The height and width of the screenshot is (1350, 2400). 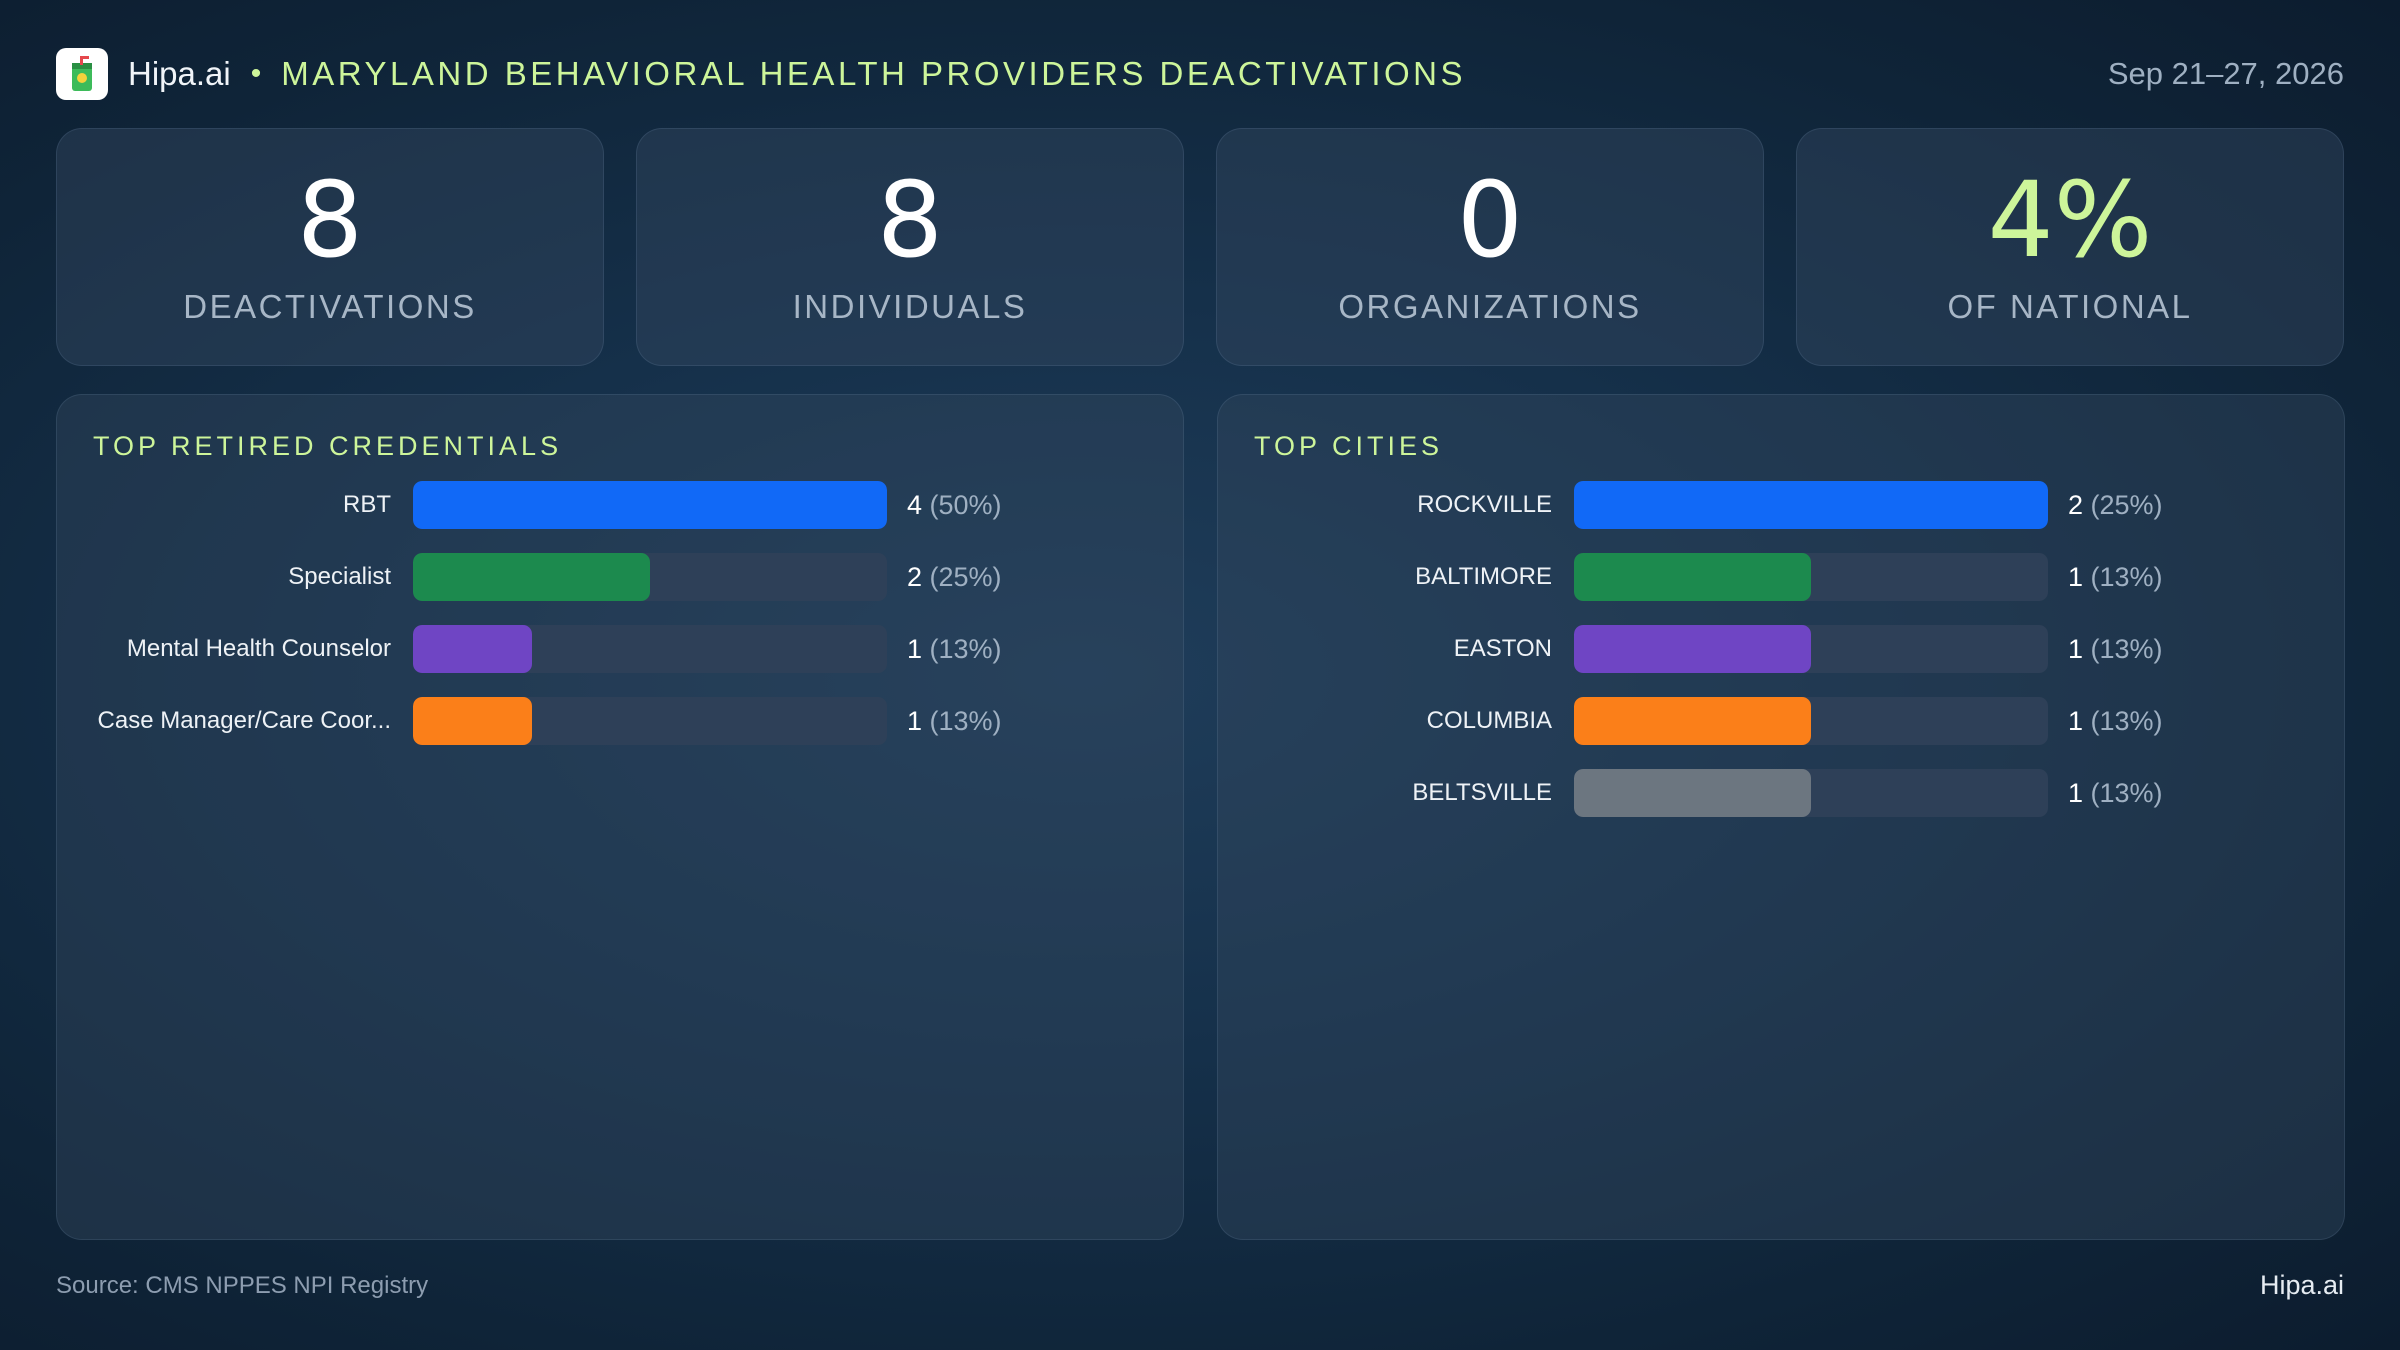 I want to click on bar-label: BALTIMORE, so click(x=1483, y=576).